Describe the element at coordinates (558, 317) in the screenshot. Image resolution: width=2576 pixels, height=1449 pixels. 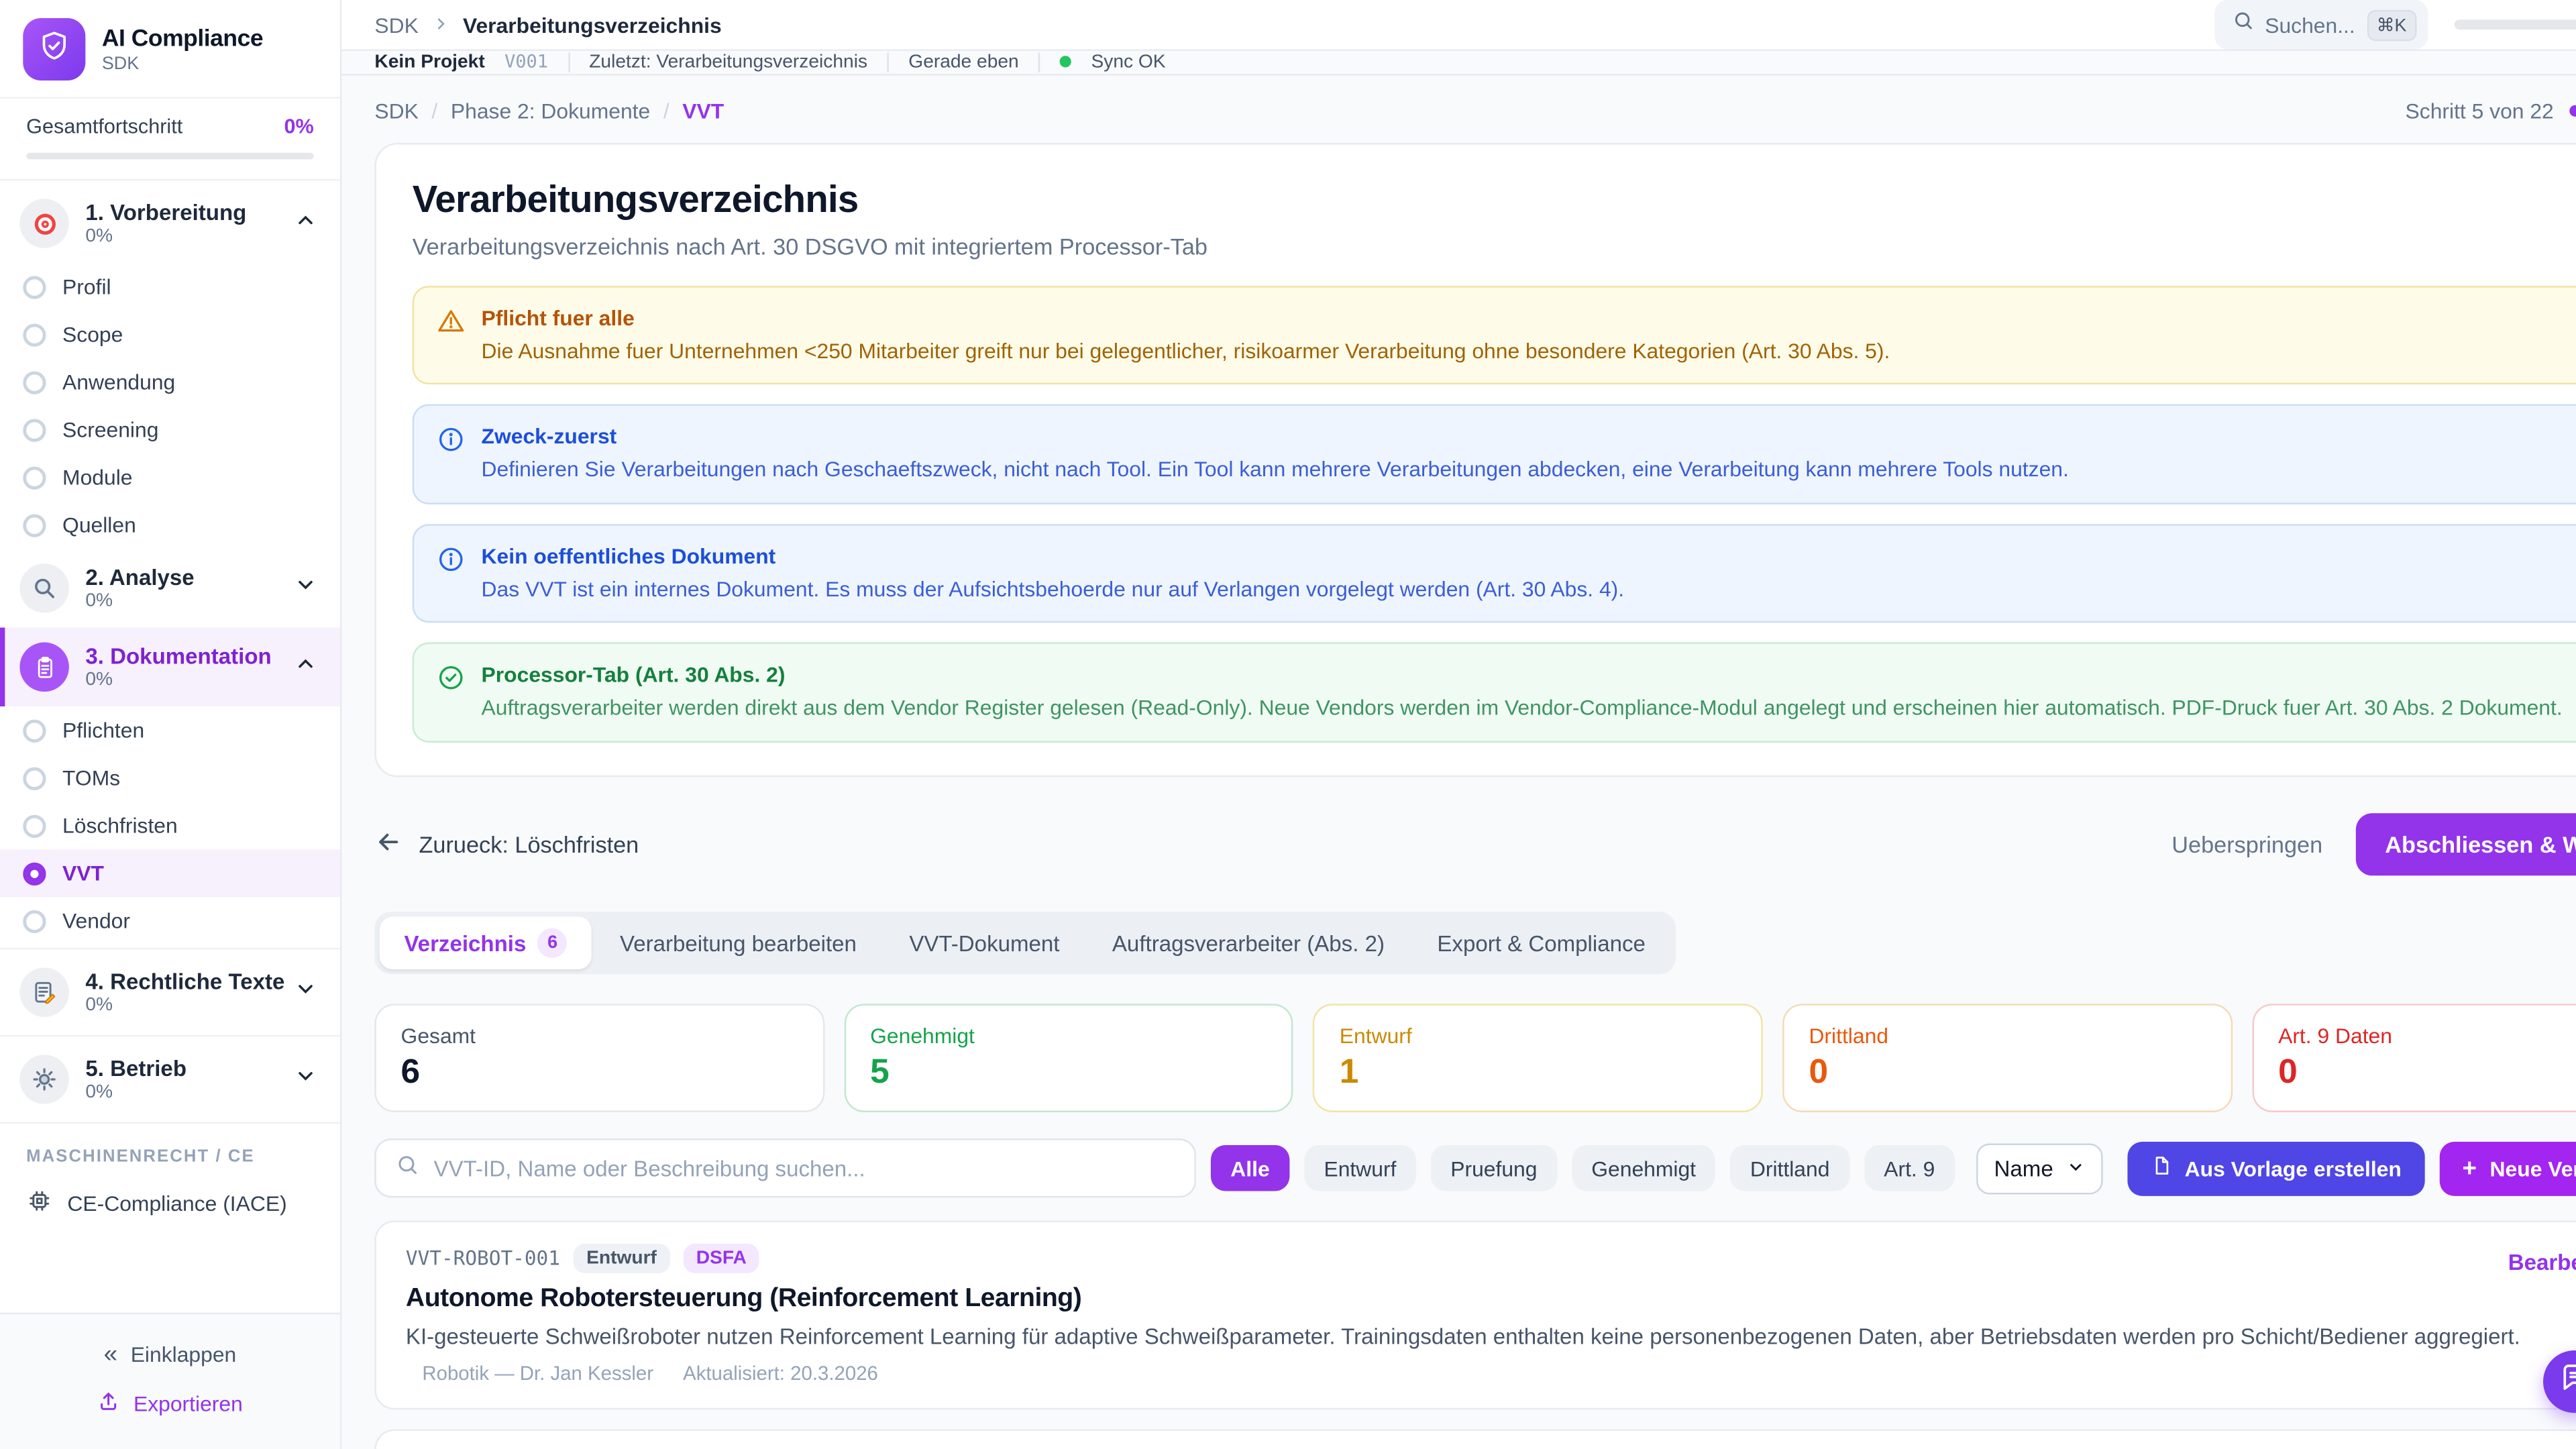
I see `notice-title: Pflicht fuer alle` at that location.